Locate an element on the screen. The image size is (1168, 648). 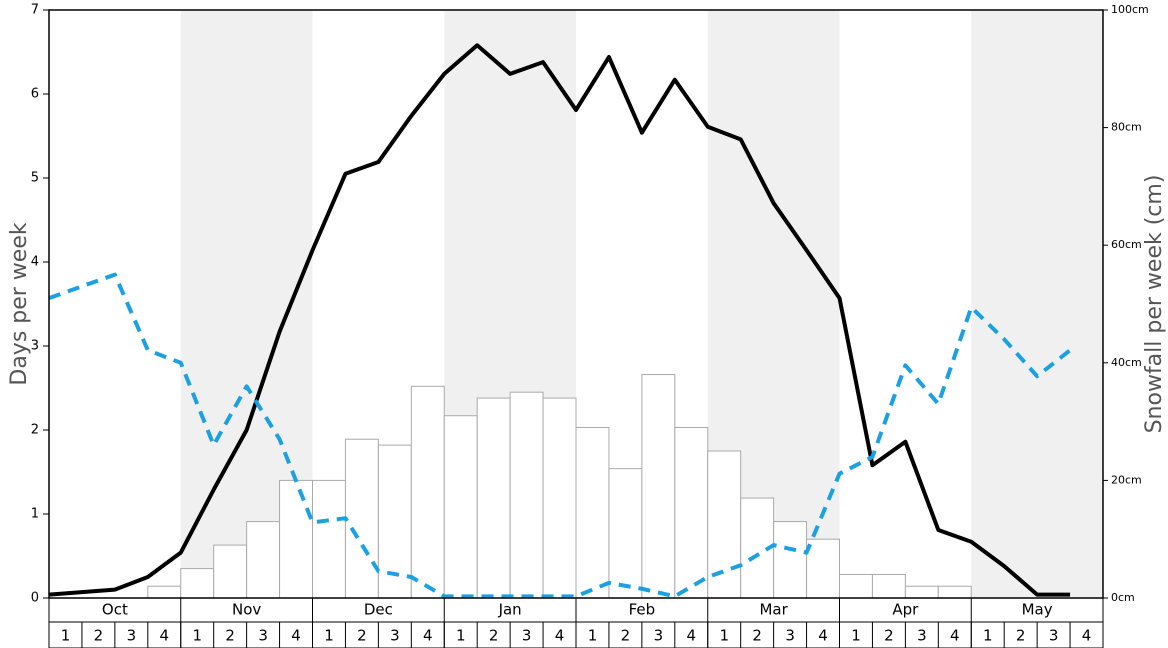
y-tick-label: 5 is located at coordinates (35, 178).